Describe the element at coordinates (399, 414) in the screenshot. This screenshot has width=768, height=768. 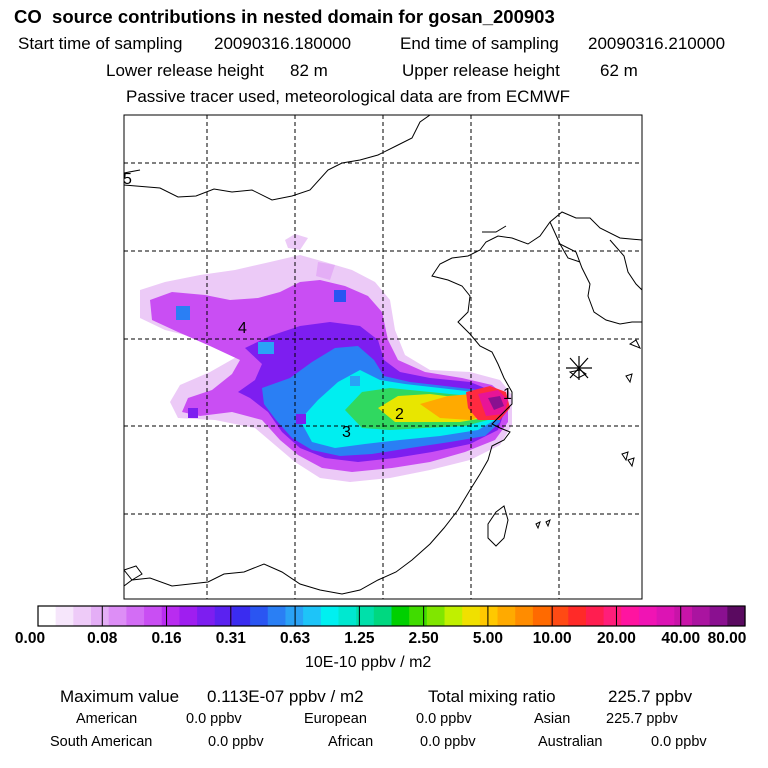
I see `source-label-2: 2` at that location.